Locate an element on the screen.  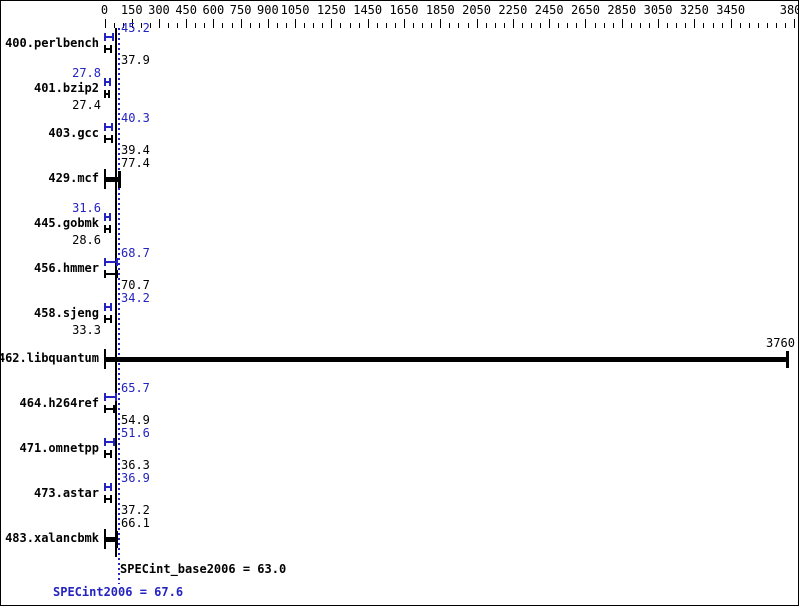
peak-value-label: 36.9 is located at coordinates (135, 478).